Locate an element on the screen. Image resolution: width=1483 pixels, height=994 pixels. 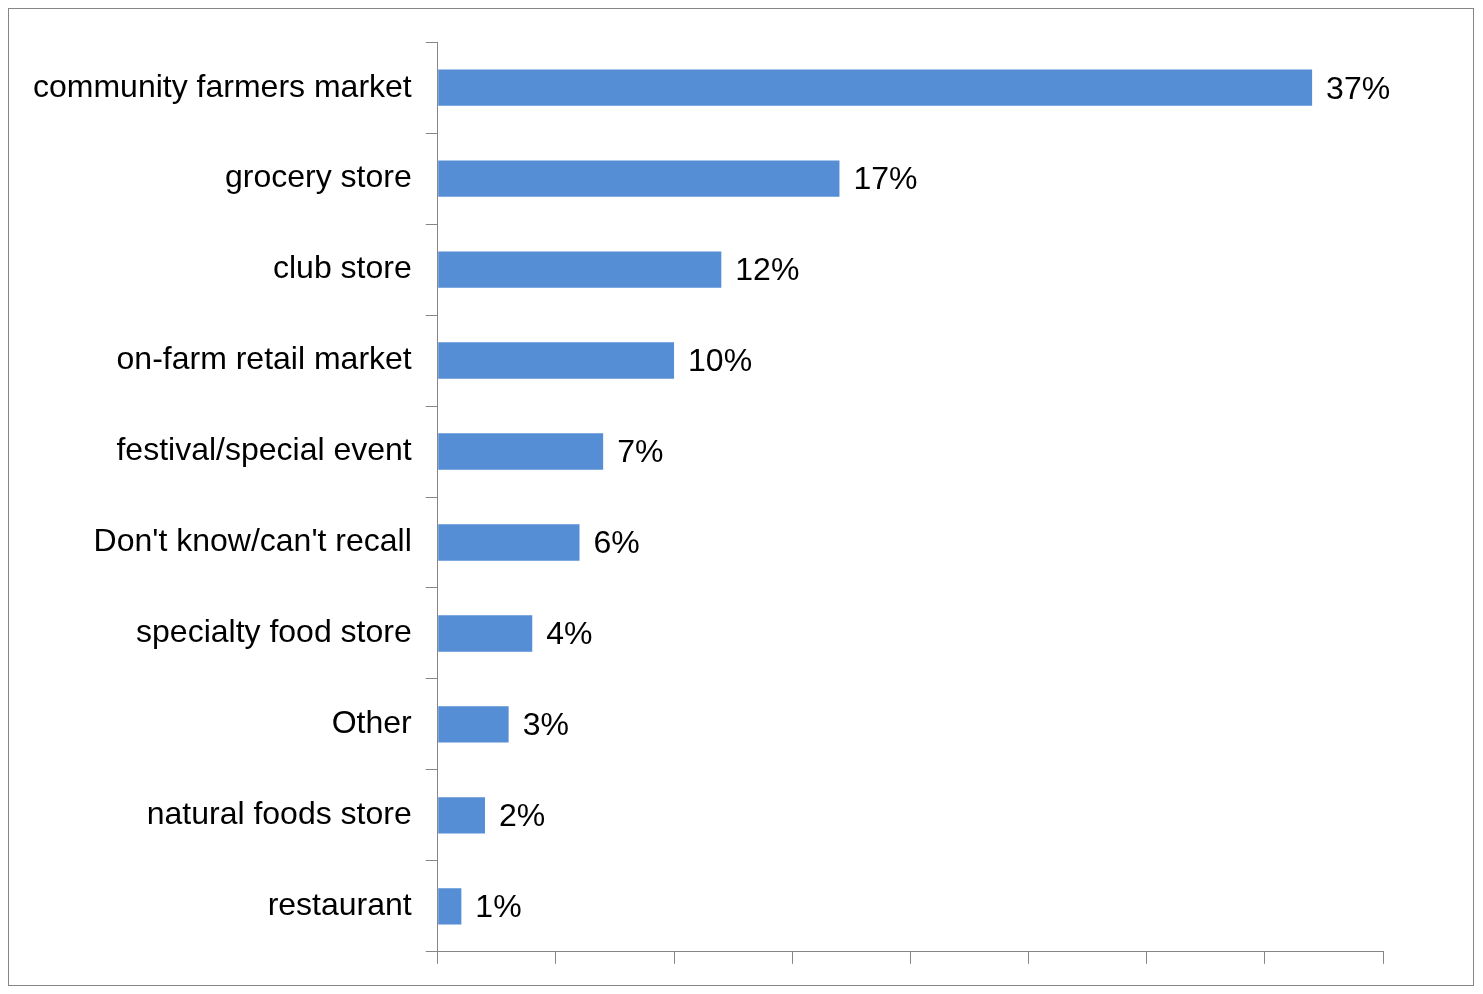
y-tick-label: Other is located at coordinates (372, 722).